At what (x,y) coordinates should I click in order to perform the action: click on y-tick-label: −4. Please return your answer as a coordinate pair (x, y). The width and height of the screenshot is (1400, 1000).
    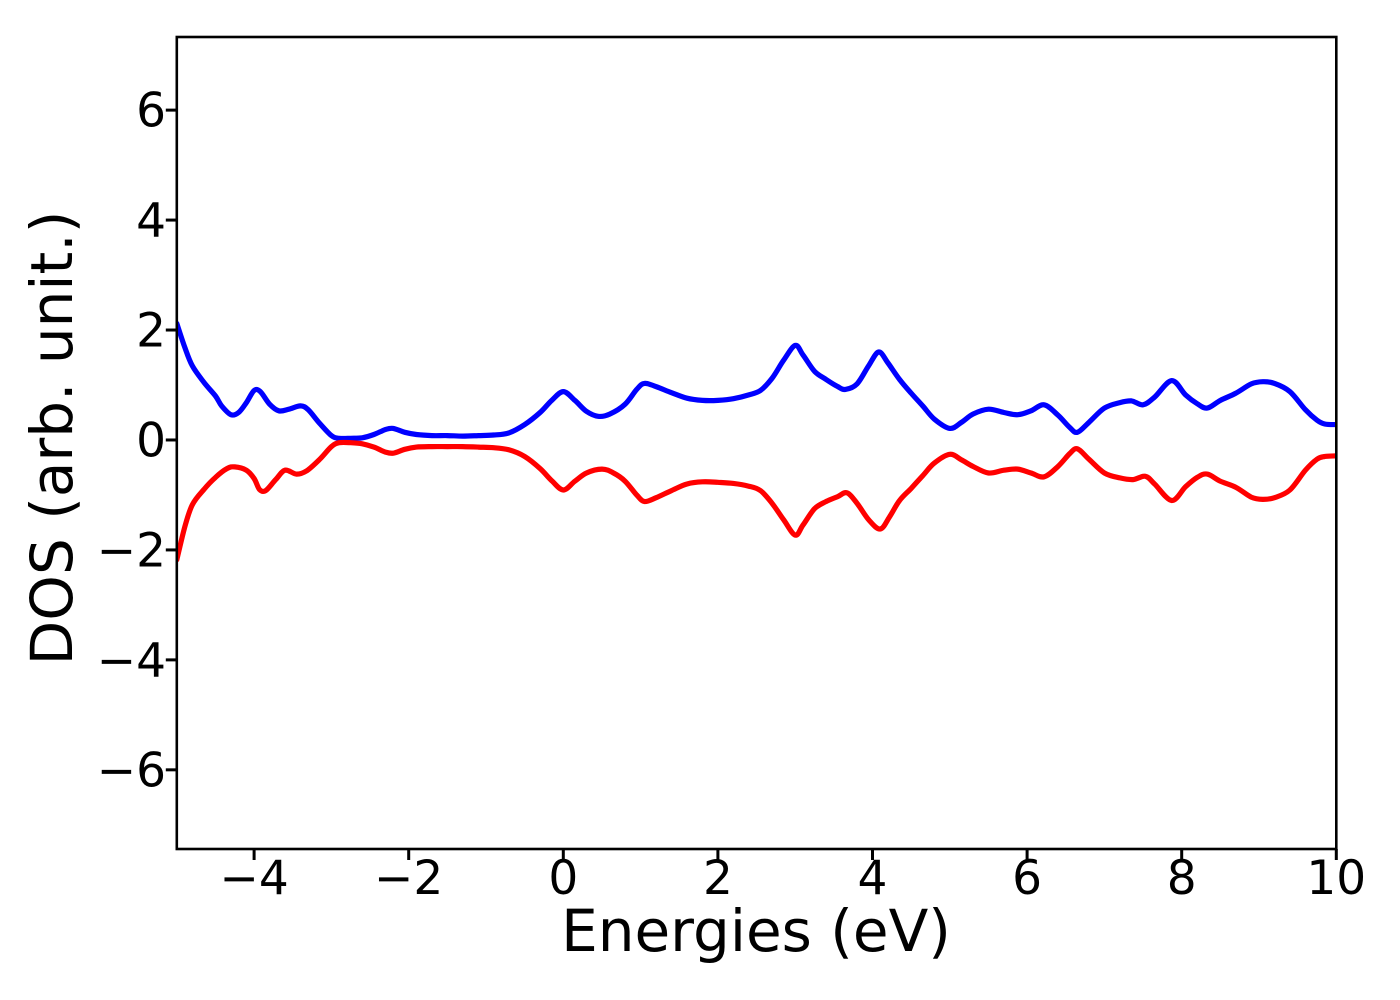
    Looking at the image, I should click on (131, 660).